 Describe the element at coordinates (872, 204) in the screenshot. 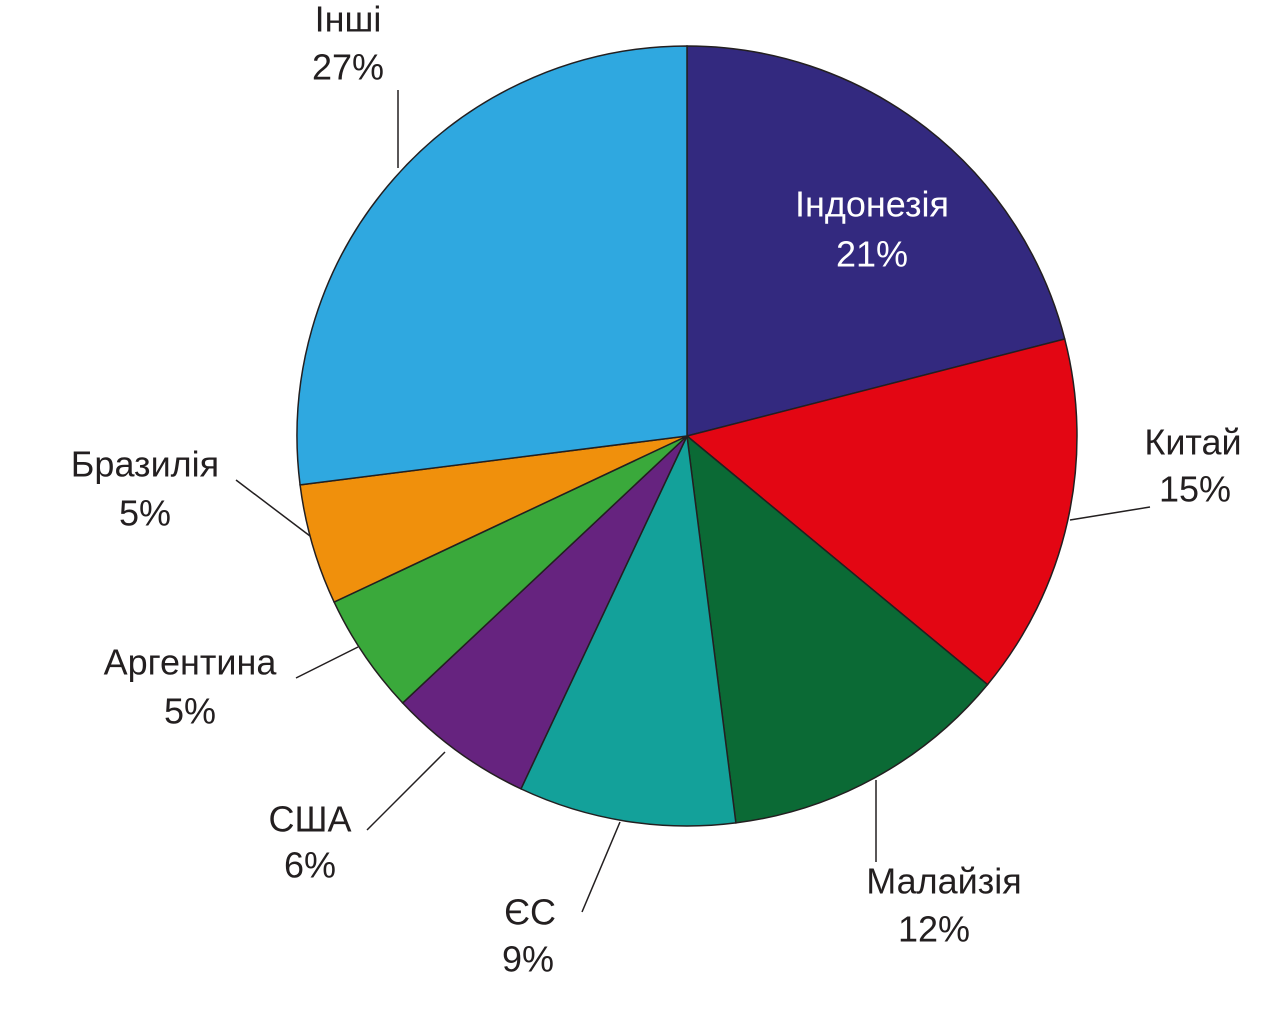

I see `slice-label: Індонезія` at that location.